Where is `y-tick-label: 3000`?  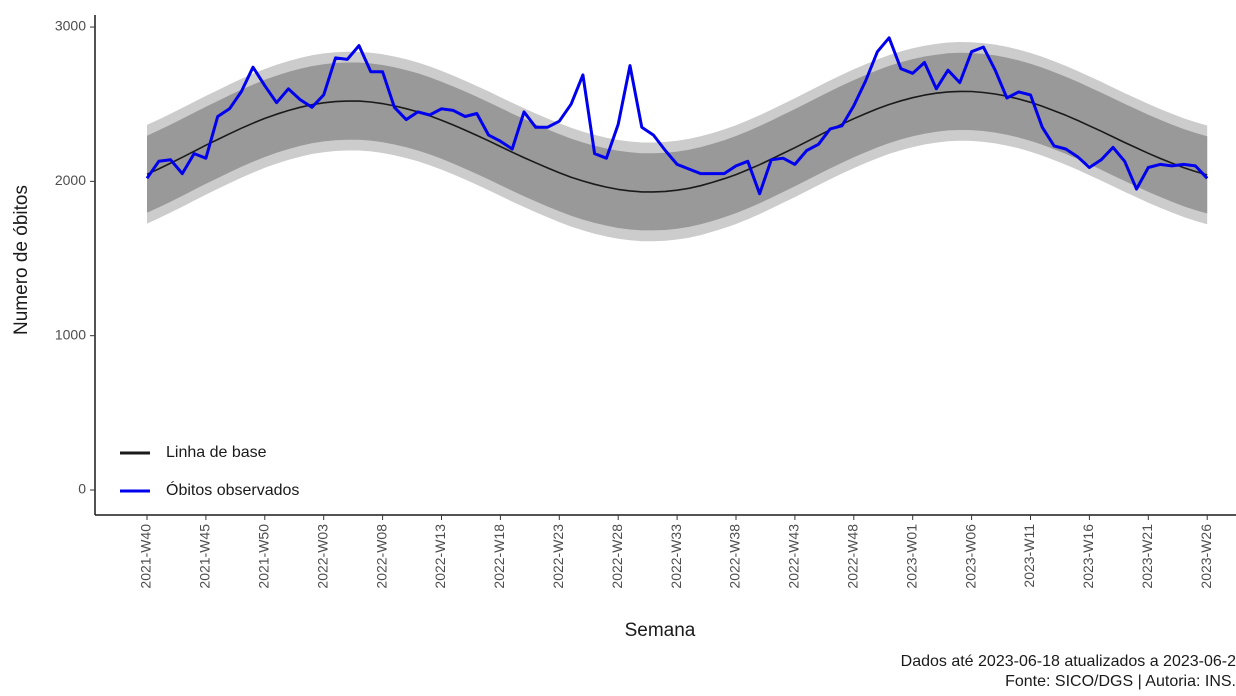
y-tick-label: 3000 is located at coordinates (70, 26).